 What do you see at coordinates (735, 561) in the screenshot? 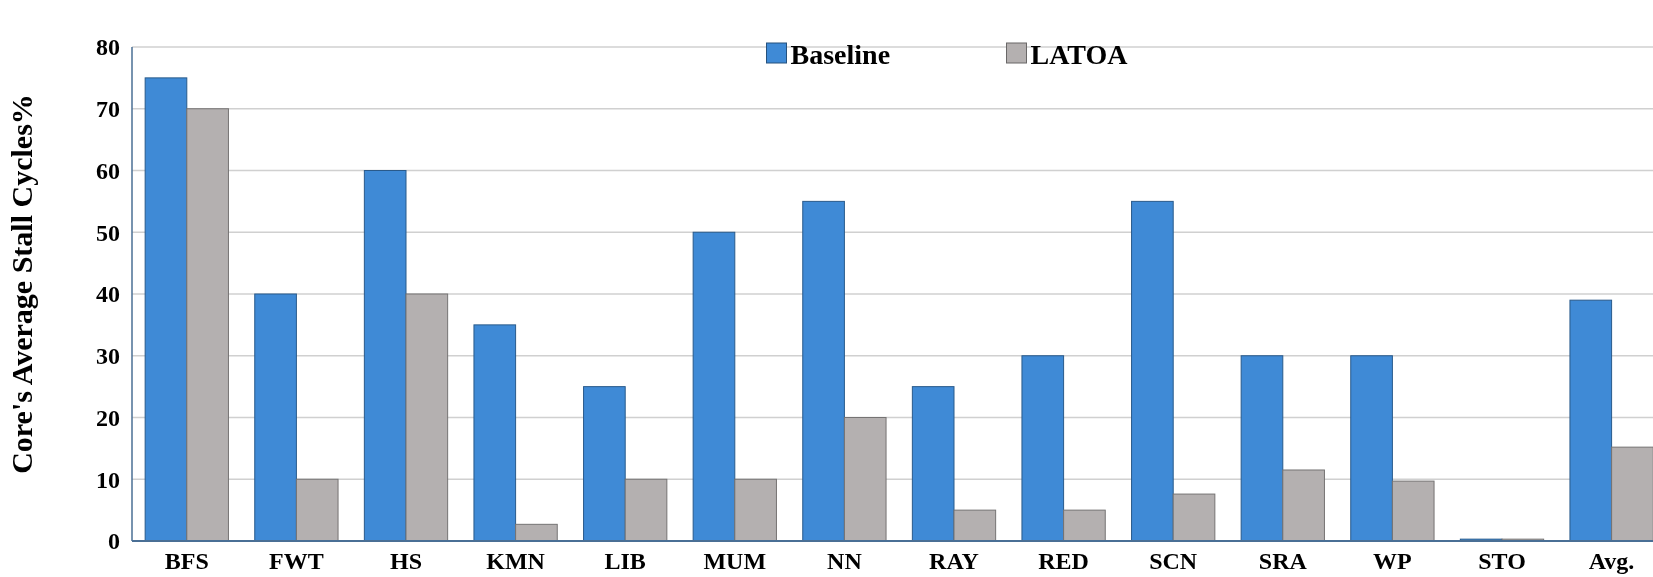
I see `x-tick-label: MUM` at bounding box center [735, 561].